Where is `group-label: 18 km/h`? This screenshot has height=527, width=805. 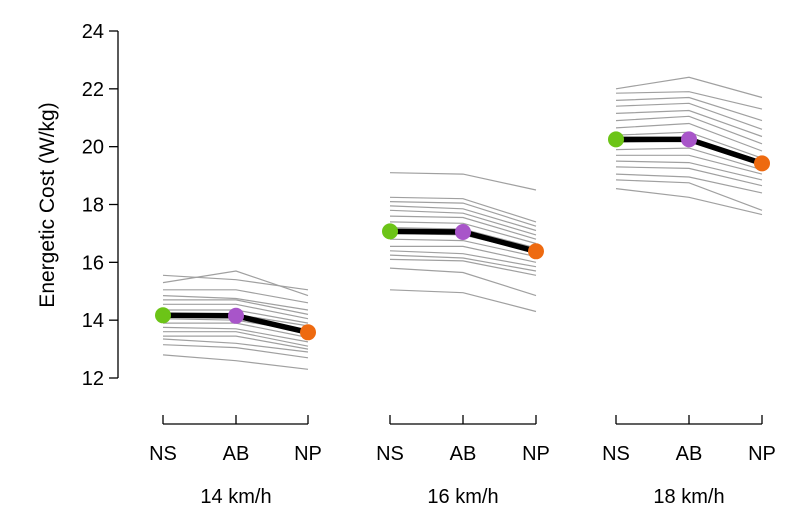 group-label: 18 km/h is located at coordinates (688, 497).